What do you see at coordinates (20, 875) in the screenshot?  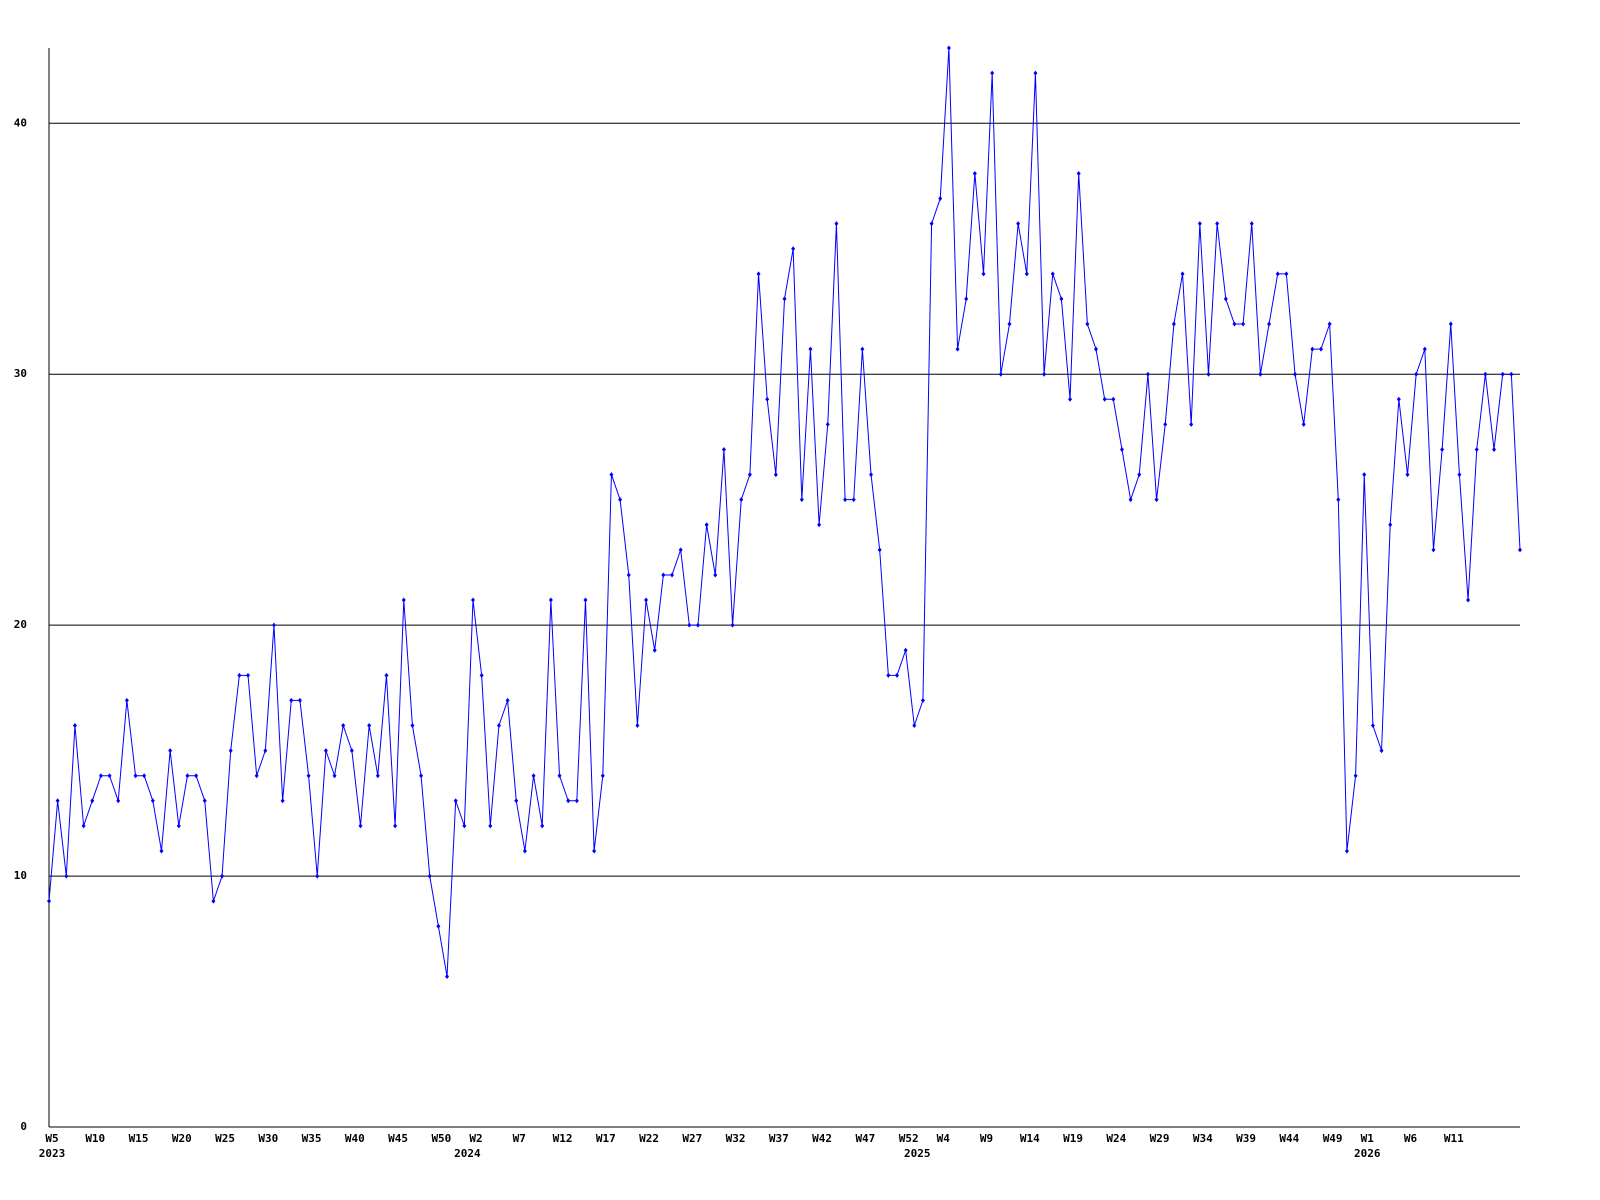 I see `y-tick-label: 10` at bounding box center [20, 875].